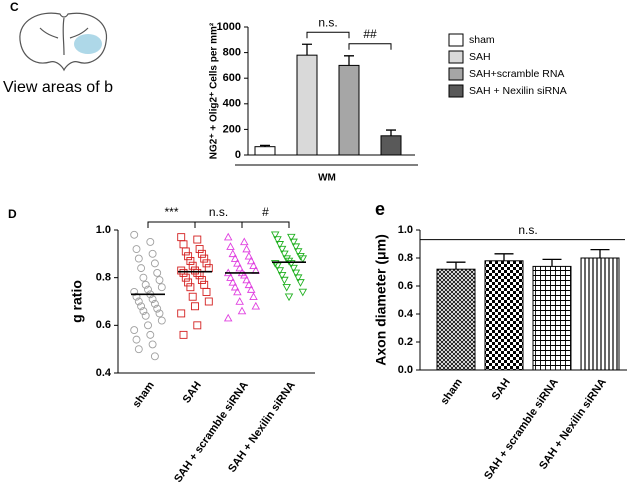  What do you see at coordinates (12, 214) in the screenshot?
I see `panel-label: D` at bounding box center [12, 214].